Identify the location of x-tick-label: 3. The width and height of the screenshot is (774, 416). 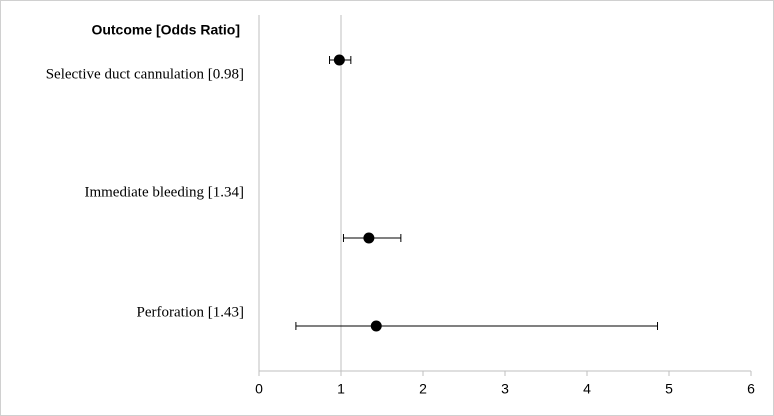
(505, 389).